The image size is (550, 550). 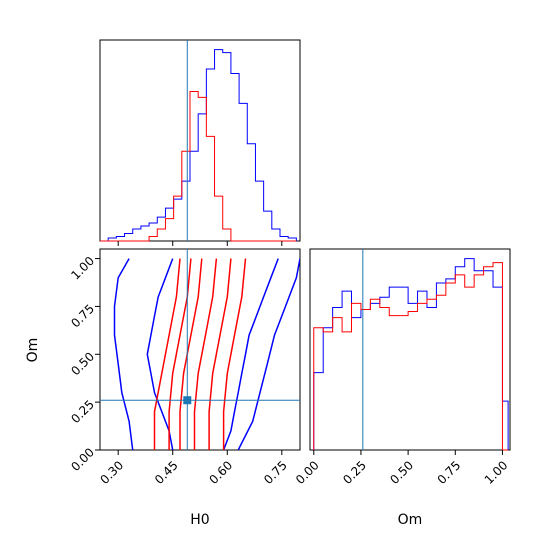 I want to click on h0-tick-label: 0.75, so click(x=275, y=472).